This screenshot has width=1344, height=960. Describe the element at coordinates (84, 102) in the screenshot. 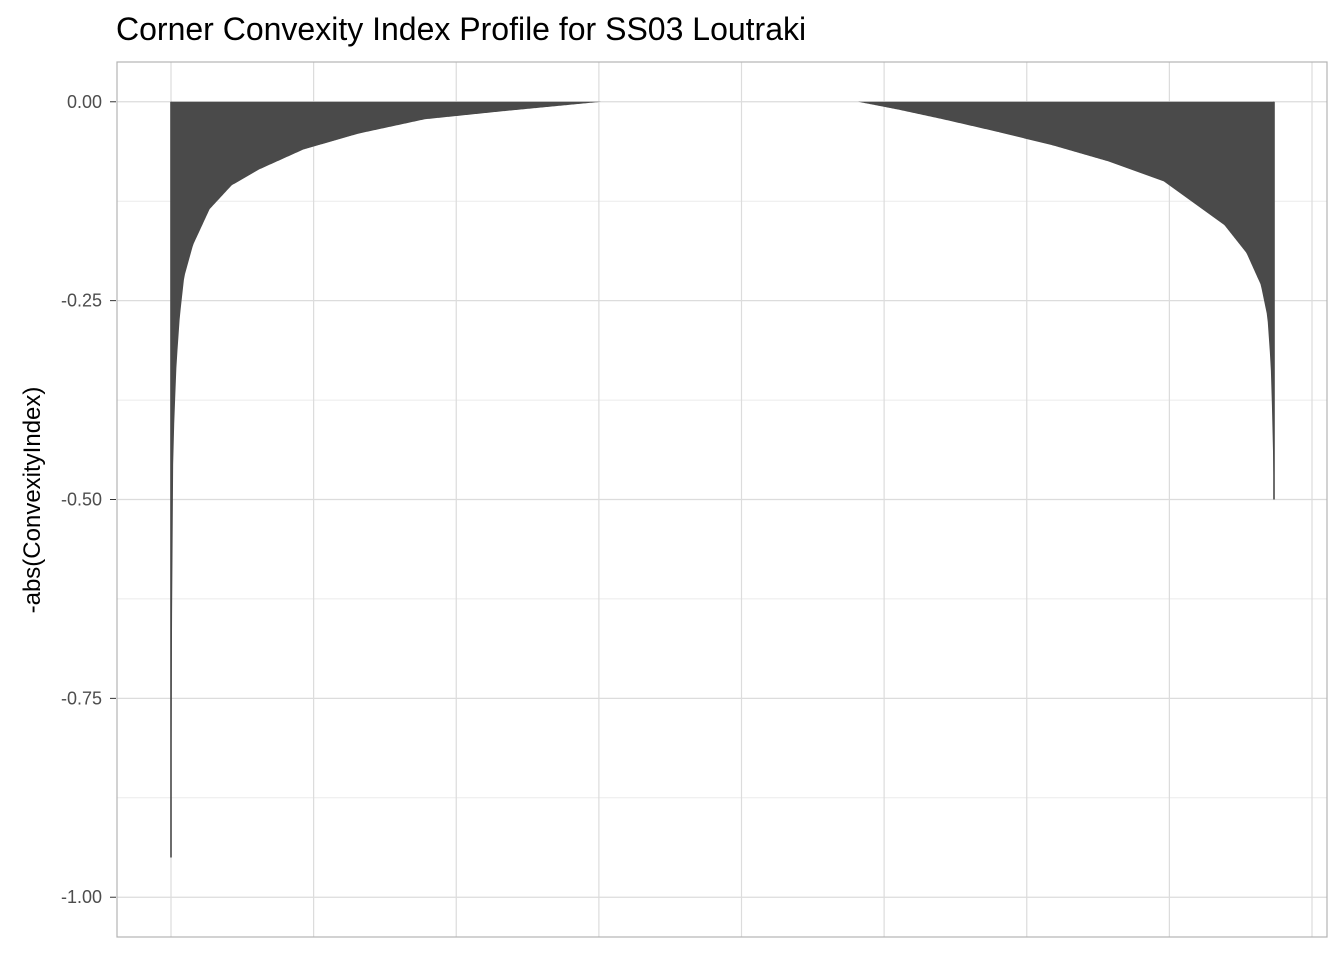

I see `y-tick-label: 0.00` at that location.